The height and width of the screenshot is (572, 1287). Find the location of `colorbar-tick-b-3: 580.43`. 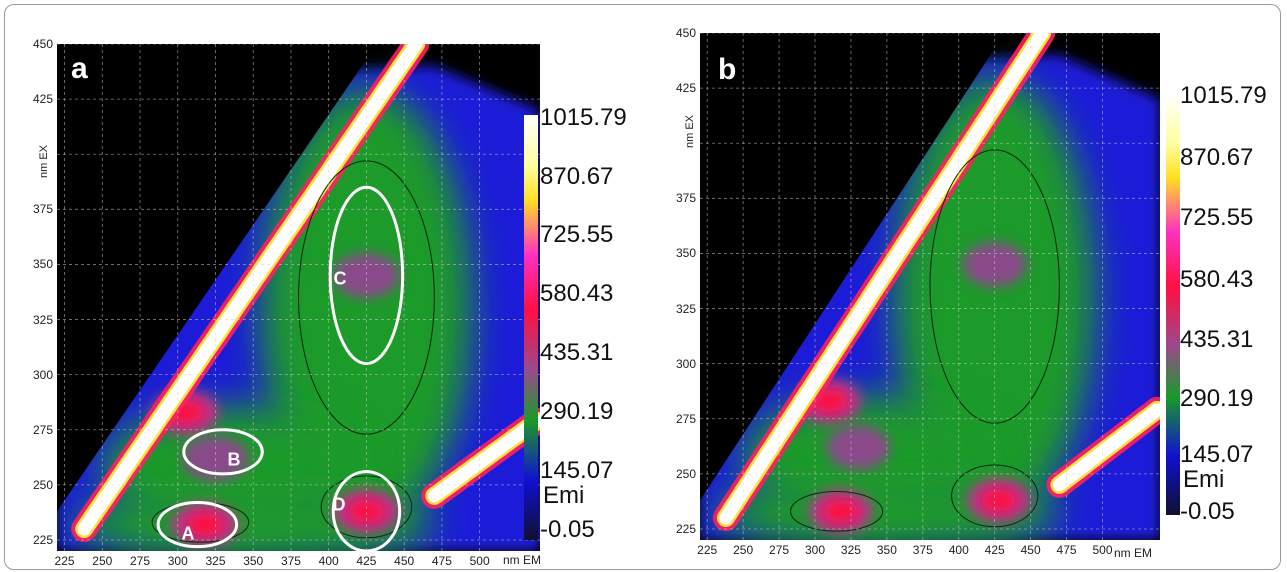

colorbar-tick-b-3: 580.43 is located at coordinates (1217, 279).